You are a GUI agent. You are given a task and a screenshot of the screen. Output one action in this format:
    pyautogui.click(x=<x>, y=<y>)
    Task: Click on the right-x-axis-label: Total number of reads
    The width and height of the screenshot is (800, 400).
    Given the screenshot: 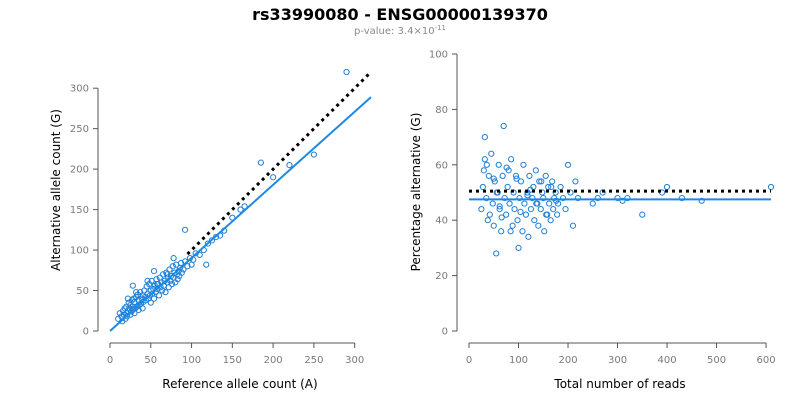 What is the action you would take?
    pyautogui.click(x=619, y=384)
    